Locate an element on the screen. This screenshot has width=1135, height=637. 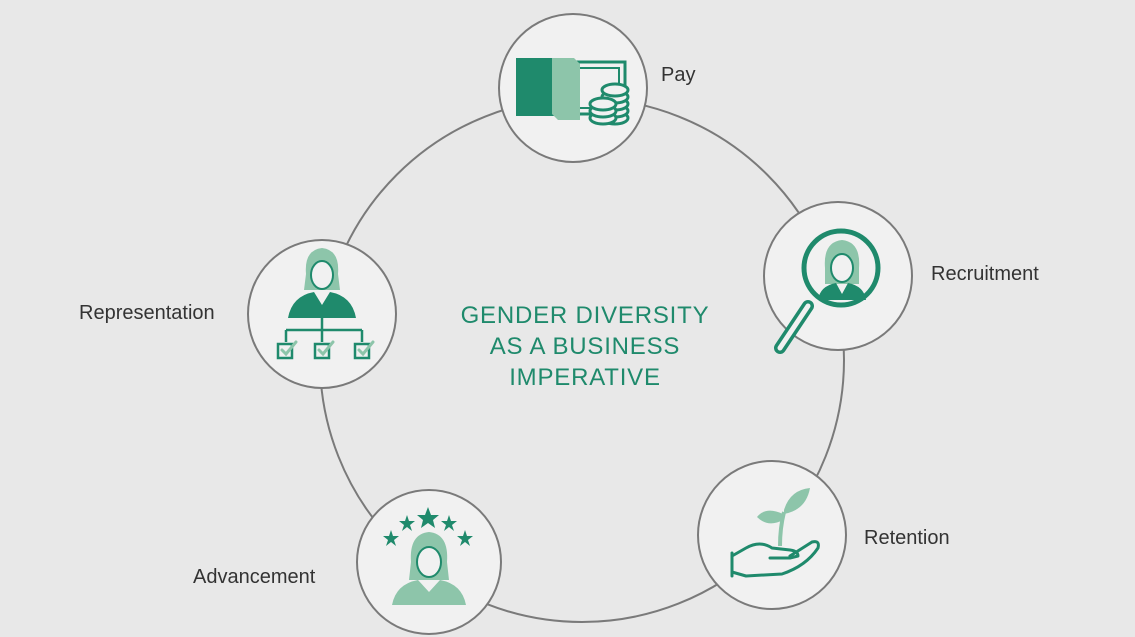
retention-node-circle is located at coordinates (772, 535).